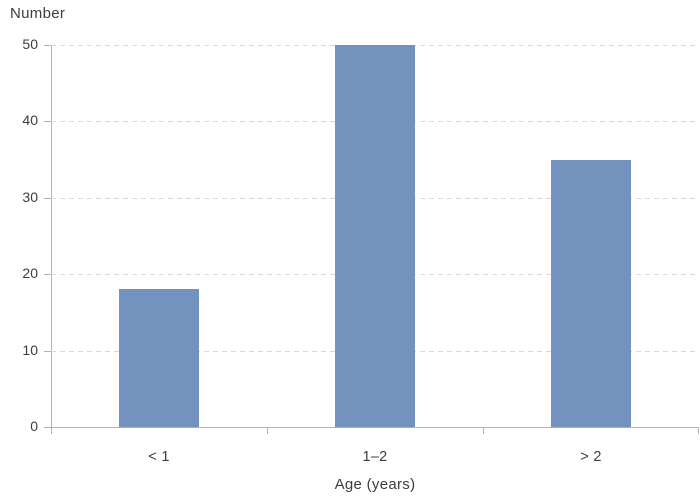 The height and width of the screenshot is (500, 700). Describe the element at coordinates (30, 196) in the screenshot. I see `y-tick-label-30: 30` at that location.